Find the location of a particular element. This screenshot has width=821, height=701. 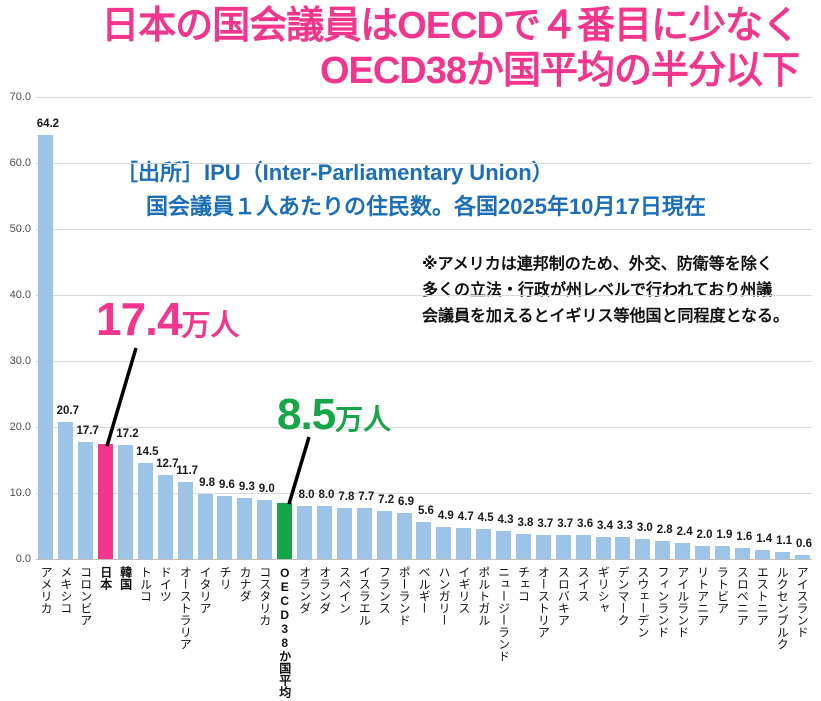

chart-title-line2: OECD38か国平均の半分以下 is located at coordinates (559, 71).